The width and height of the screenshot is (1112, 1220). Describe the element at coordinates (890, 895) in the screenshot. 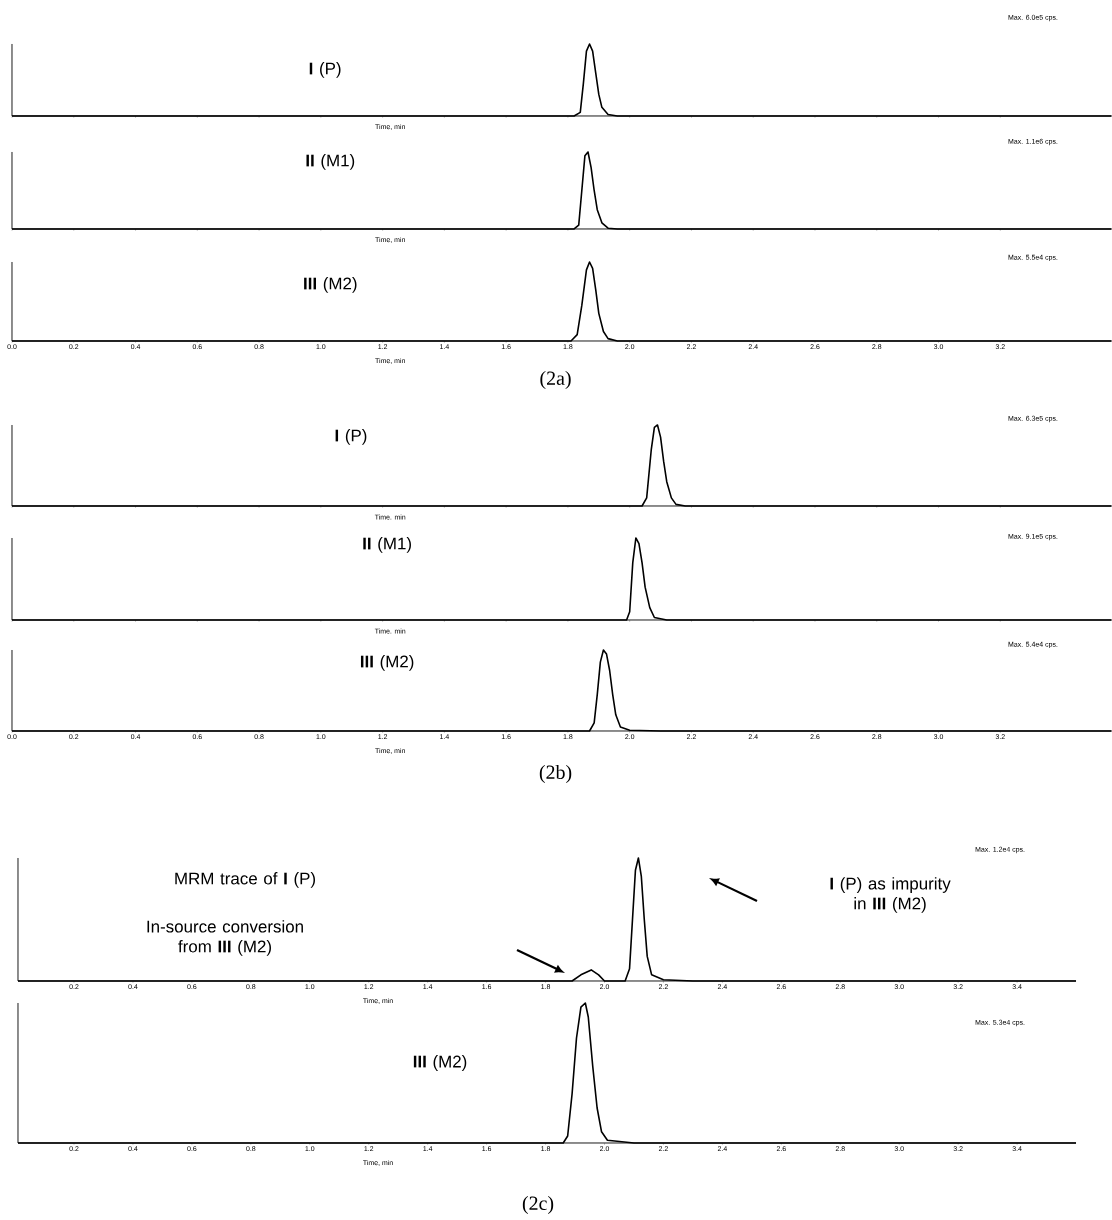

I see `annotation: I (P) as impurity in III (M2)` at that location.